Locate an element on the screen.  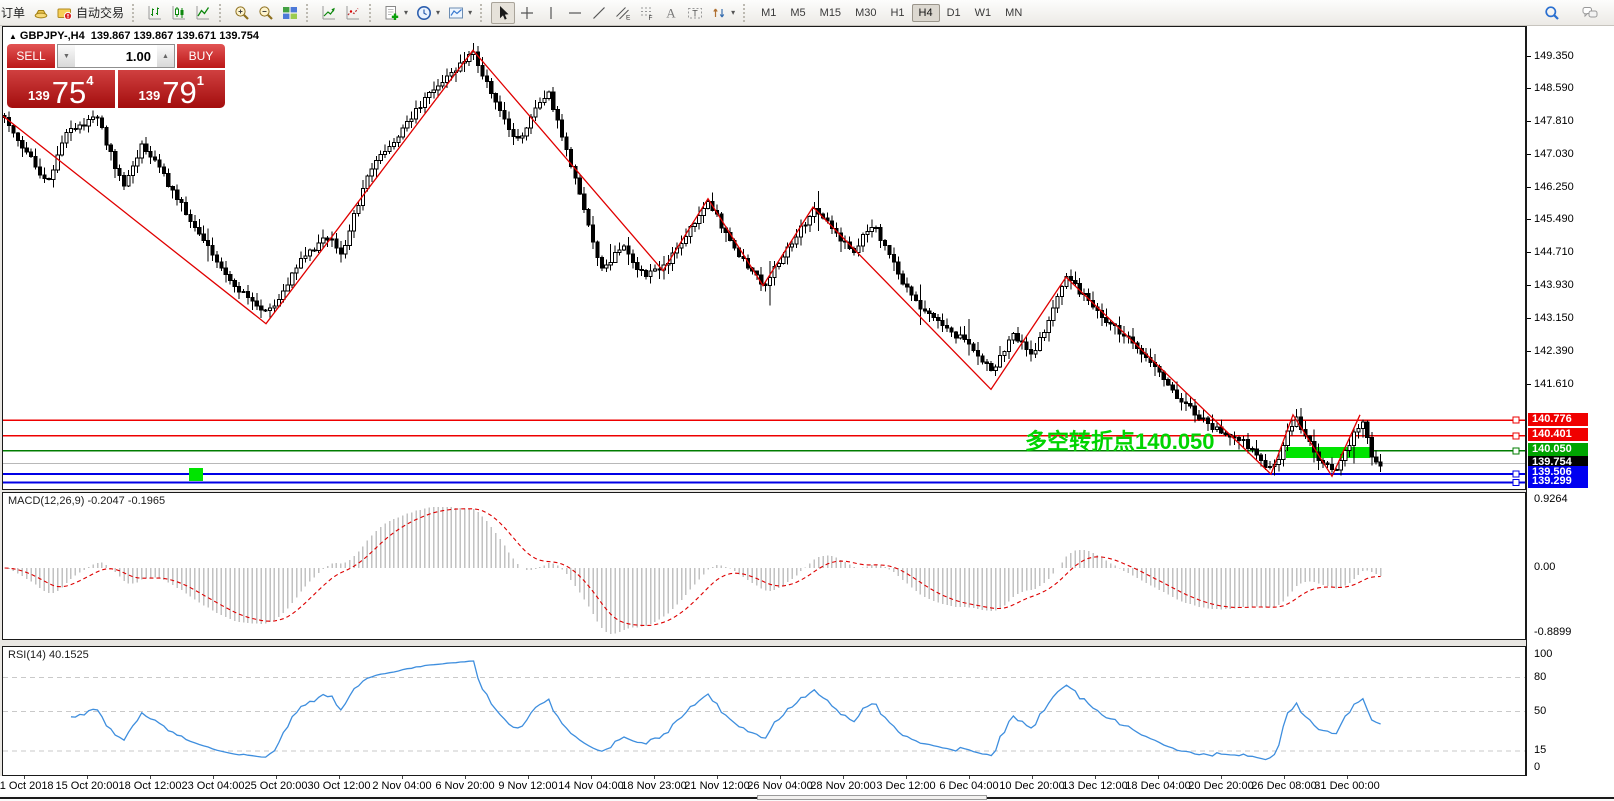
timeframe-m5-button: M5 is located at coordinates (798, 12).